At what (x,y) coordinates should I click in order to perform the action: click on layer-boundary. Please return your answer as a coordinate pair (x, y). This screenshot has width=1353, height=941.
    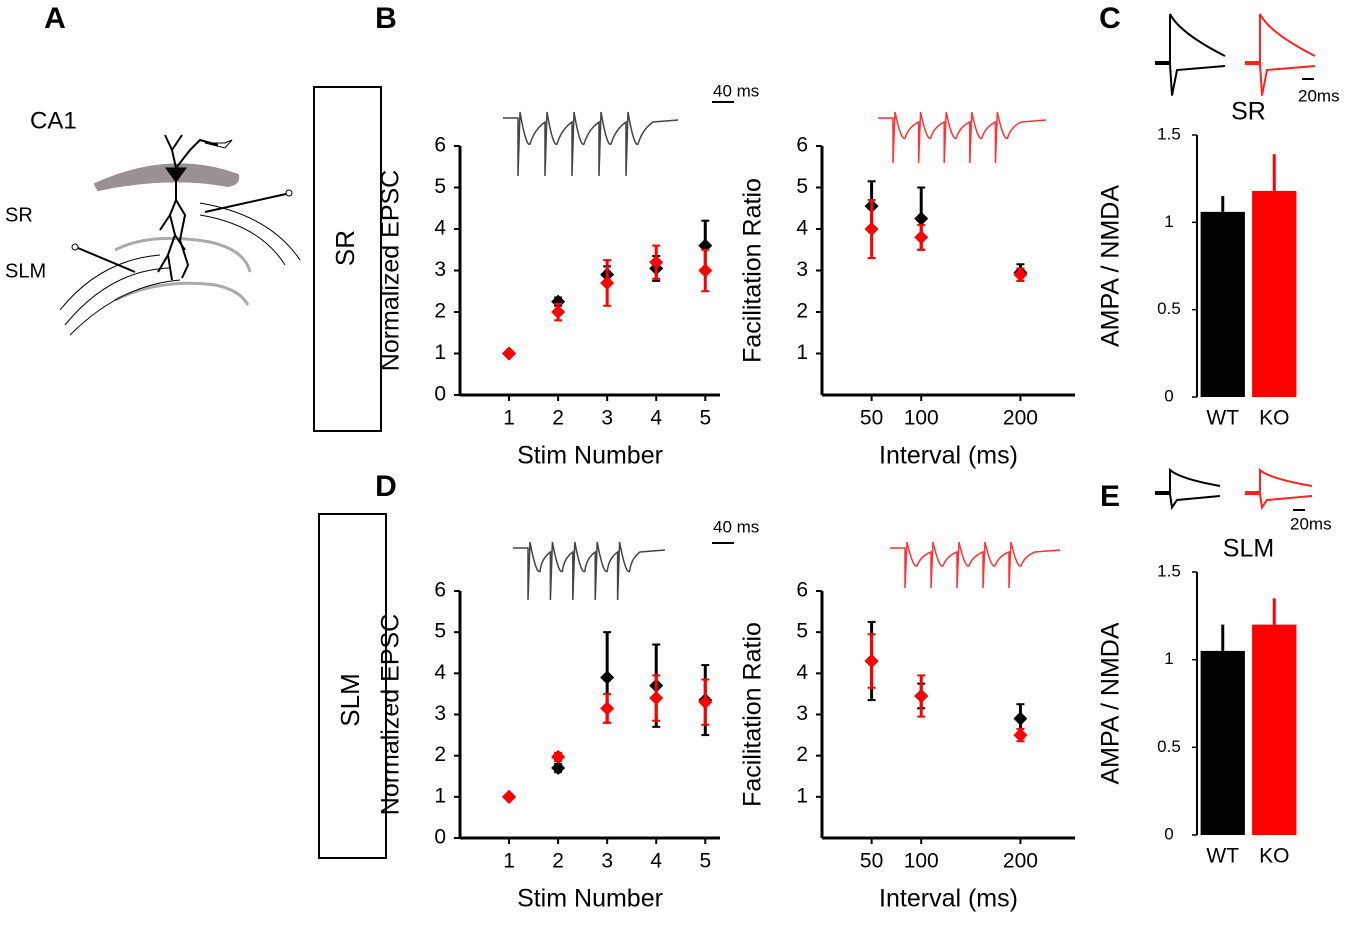
    Looking at the image, I should click on (182, 293).